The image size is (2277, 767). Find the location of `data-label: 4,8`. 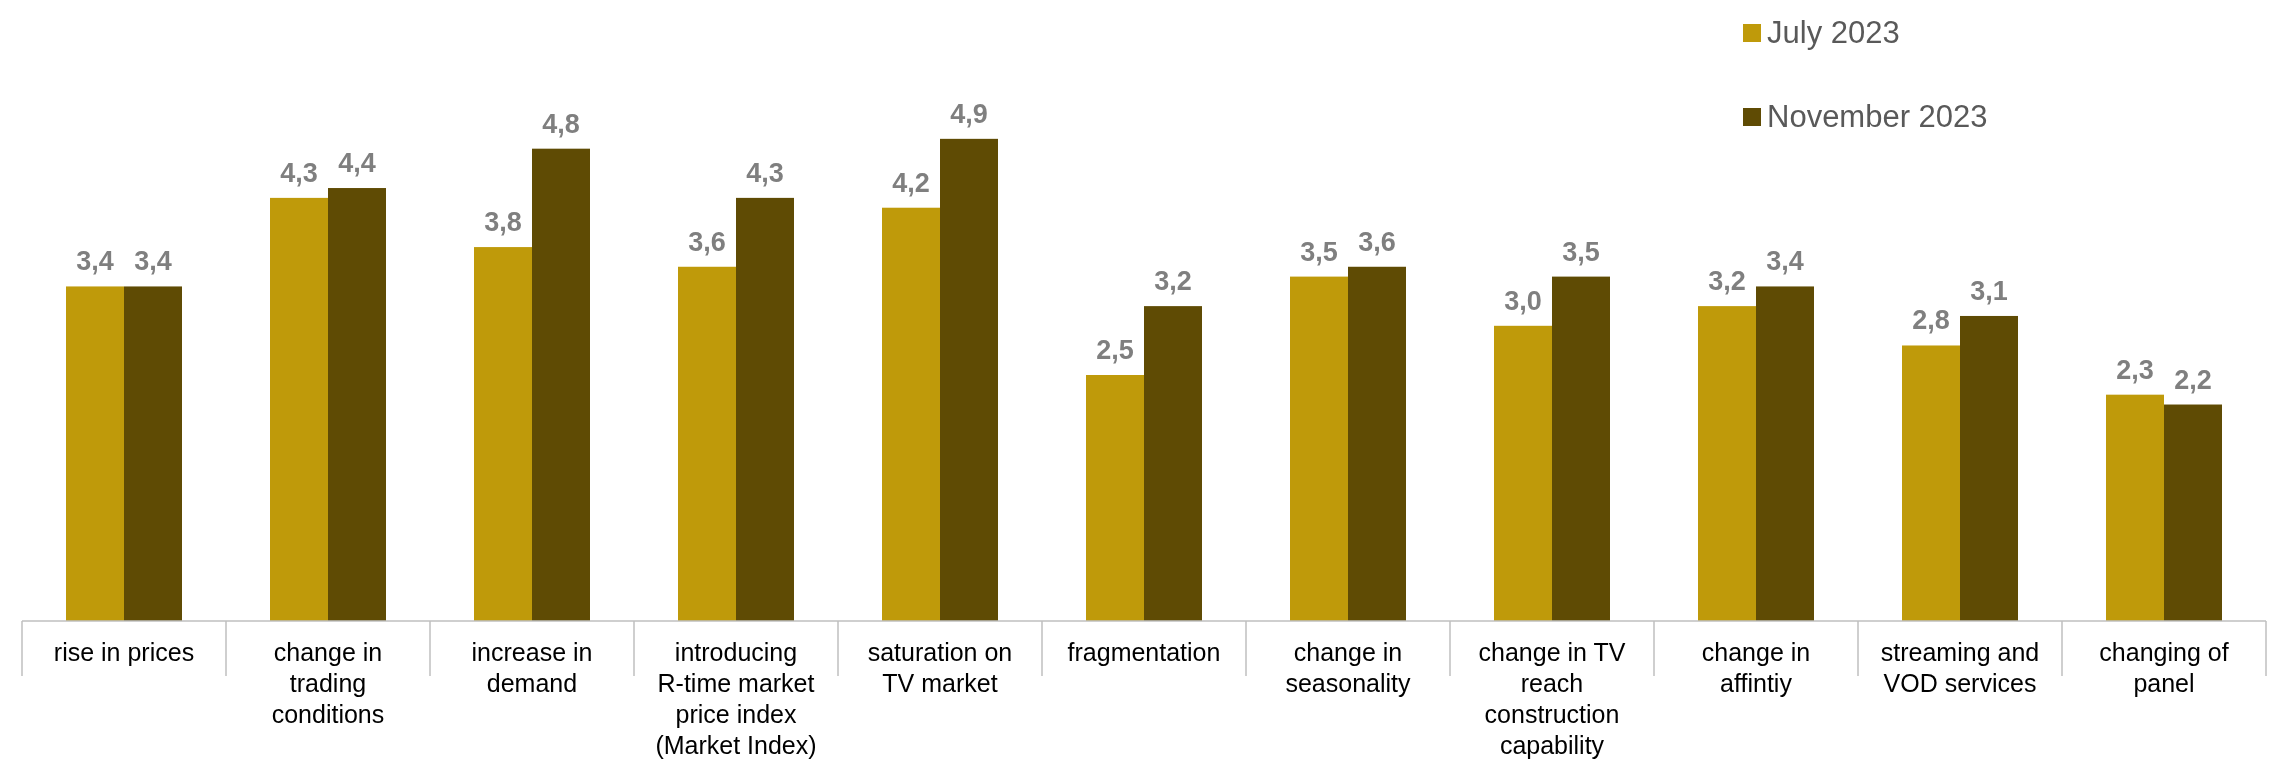

data-label: 4,8 is located at coordinates (561, 123).